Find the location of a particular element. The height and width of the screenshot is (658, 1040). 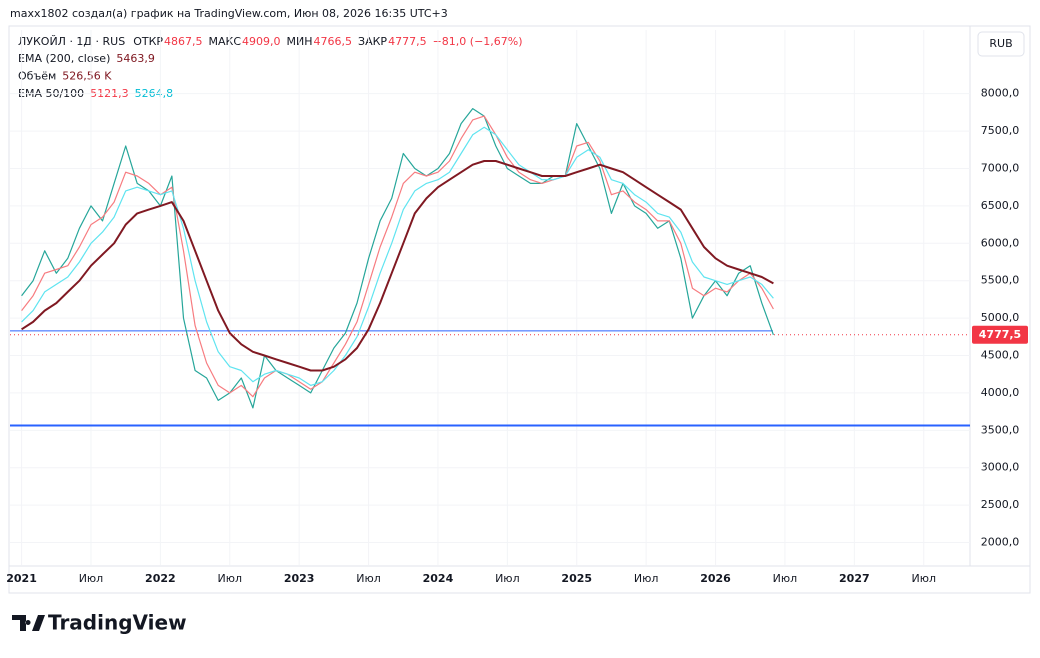

y-tick-label: 7000,0 is located at coordinates (1000, 167).